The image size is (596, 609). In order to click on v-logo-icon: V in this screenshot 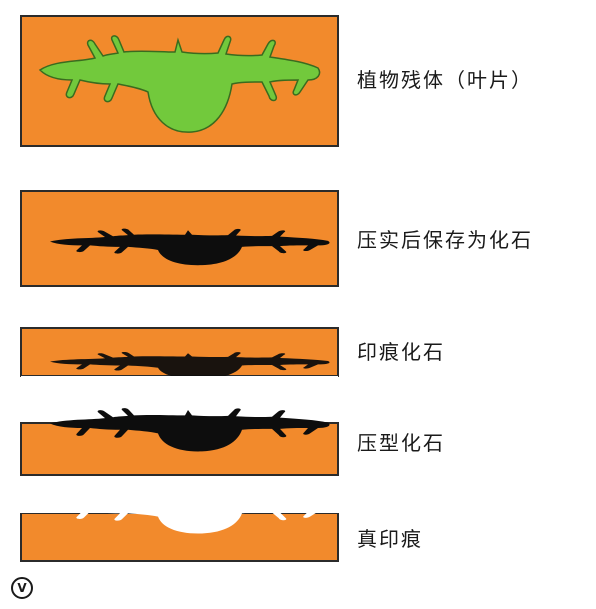, I will do `click(22, 588)`.